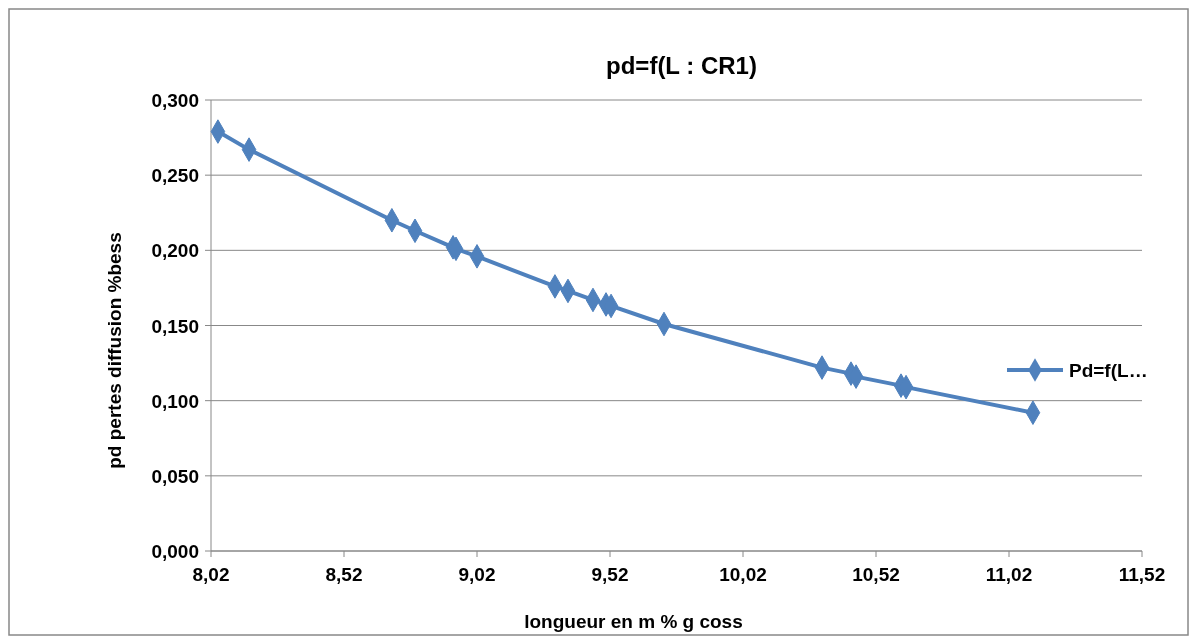 The image size is (1197, 644). Describe the element at coordinates (175, 551) in the screenshot. I see `y-tick-label: 0,000` at that location.